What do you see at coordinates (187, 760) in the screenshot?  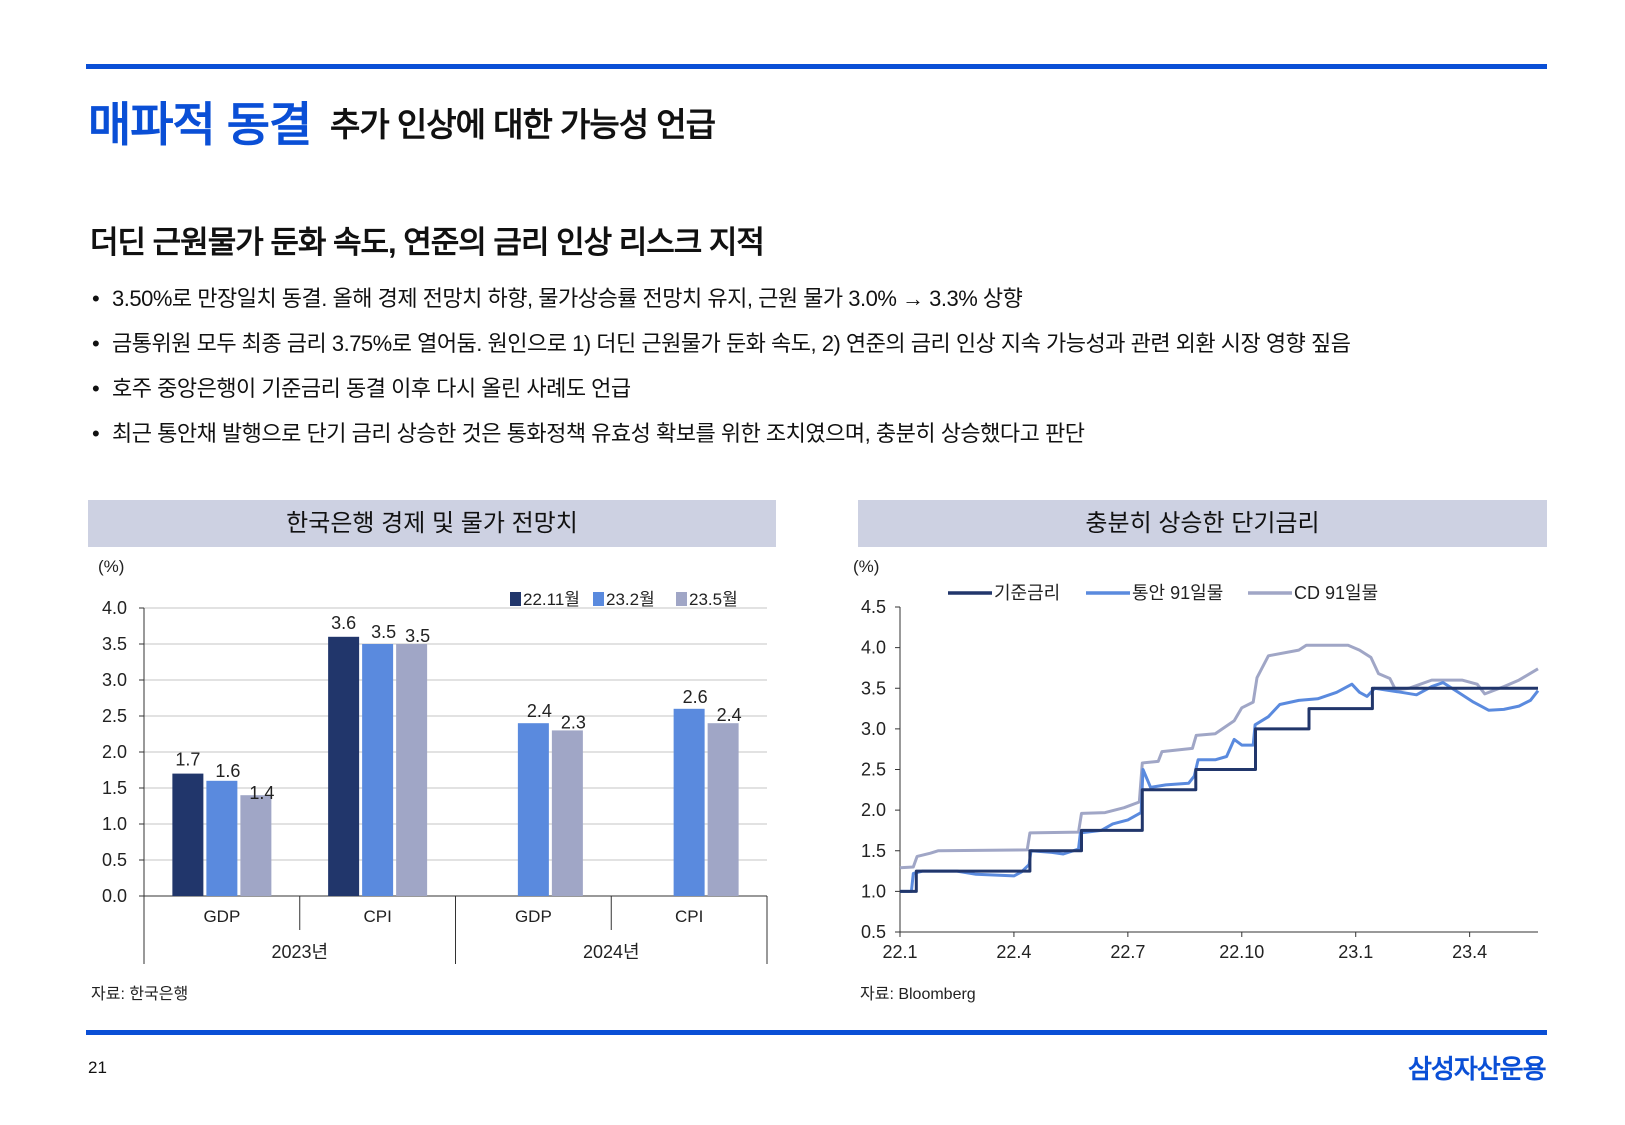 I see `data-label: 1.7` at bounding box center [187, 760].